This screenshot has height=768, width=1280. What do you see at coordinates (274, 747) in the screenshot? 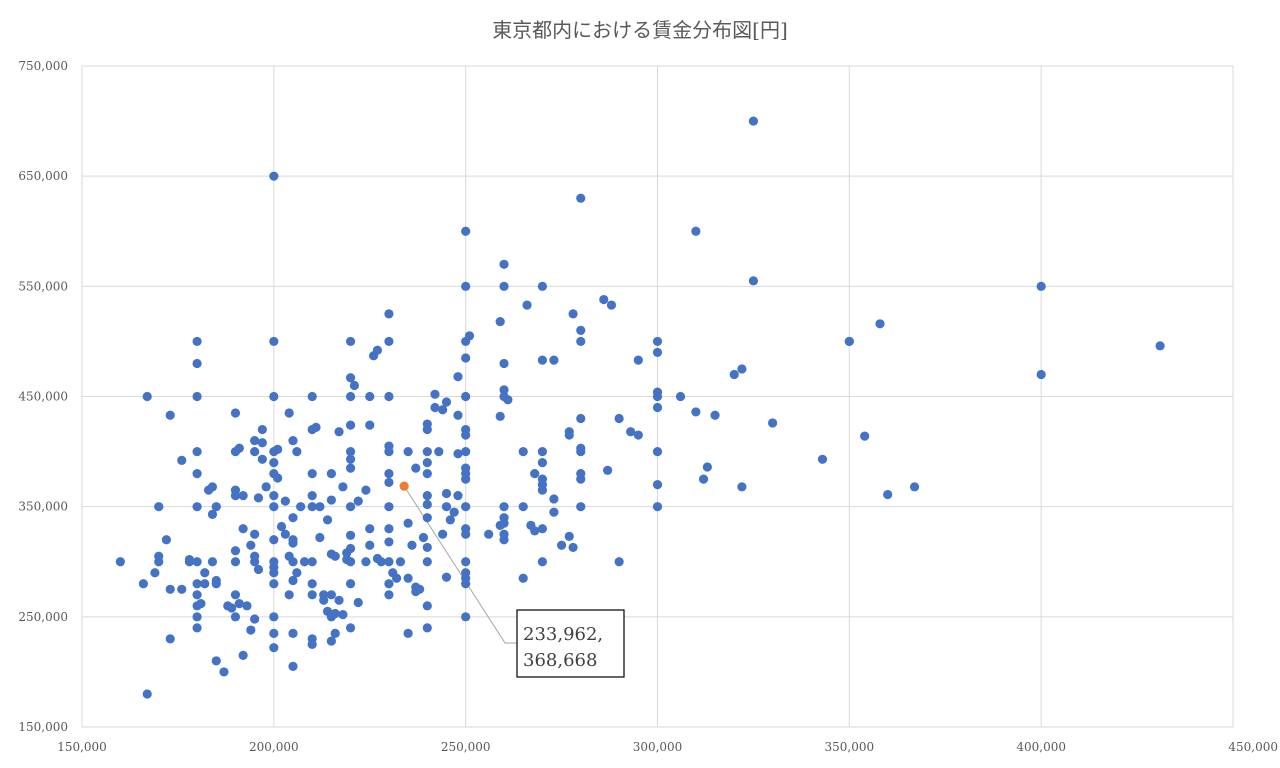
I see `x-tick-label: 200,000` at bounding box center [274, 747].